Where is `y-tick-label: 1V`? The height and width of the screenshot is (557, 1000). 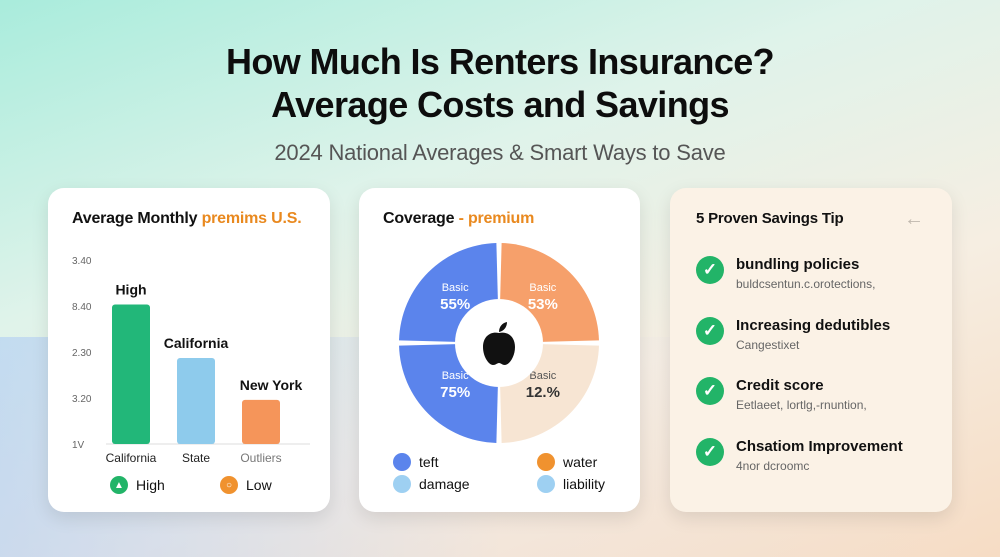 y-tick-label: 1V is located at coordinates (78, 445).